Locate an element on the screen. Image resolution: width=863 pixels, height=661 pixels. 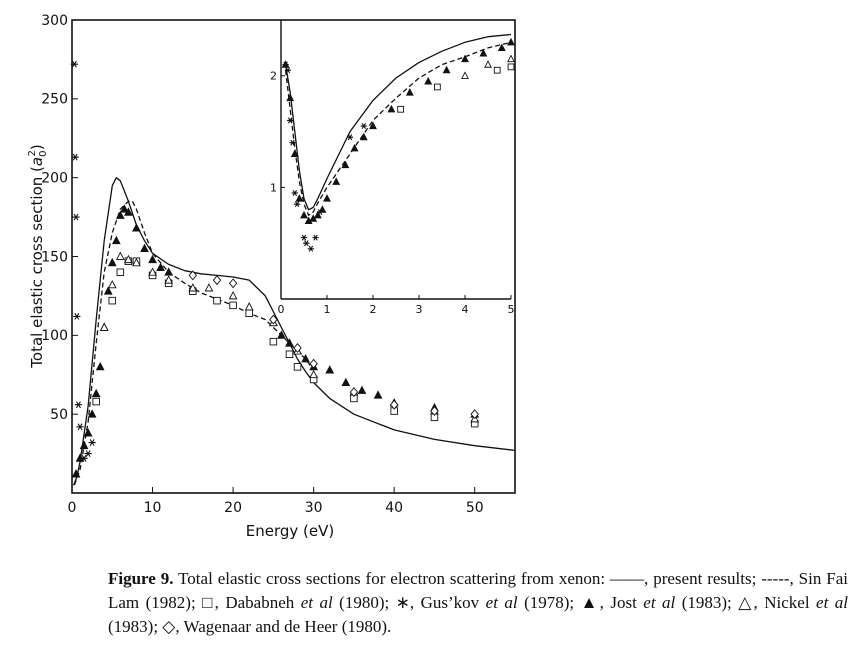
x-axis-label: Energy (eV) is located at coordinates (290, 531).